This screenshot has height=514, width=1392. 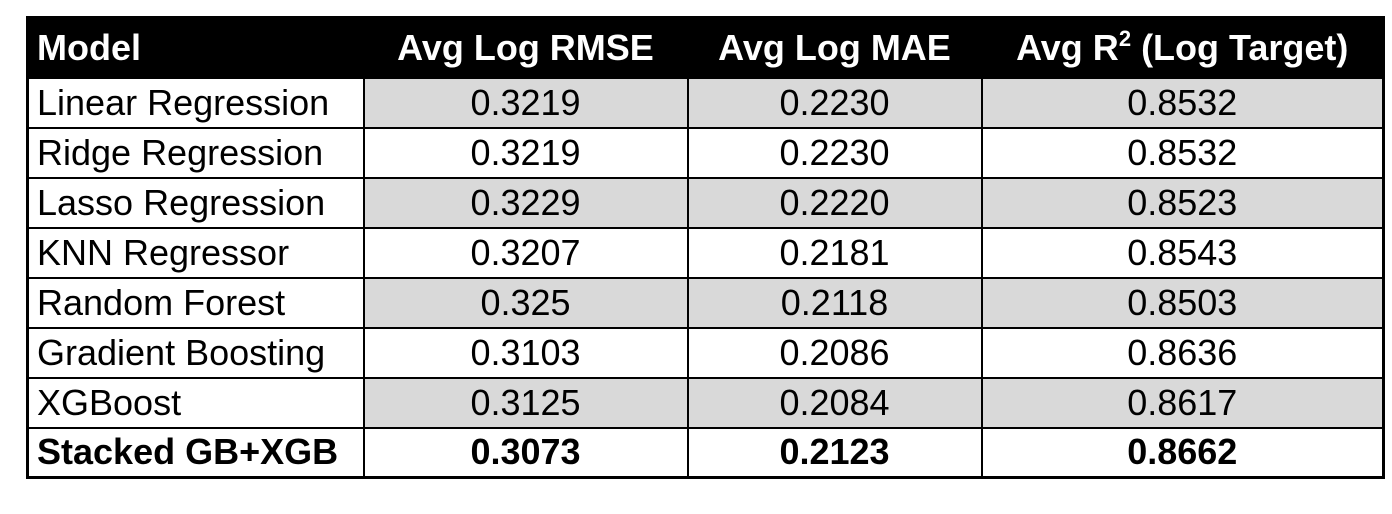 What do you see at coordinates (834, 47) in the screenshot?
I see `header-mae: Avg Log MAE` at bounding box center [834, 47].